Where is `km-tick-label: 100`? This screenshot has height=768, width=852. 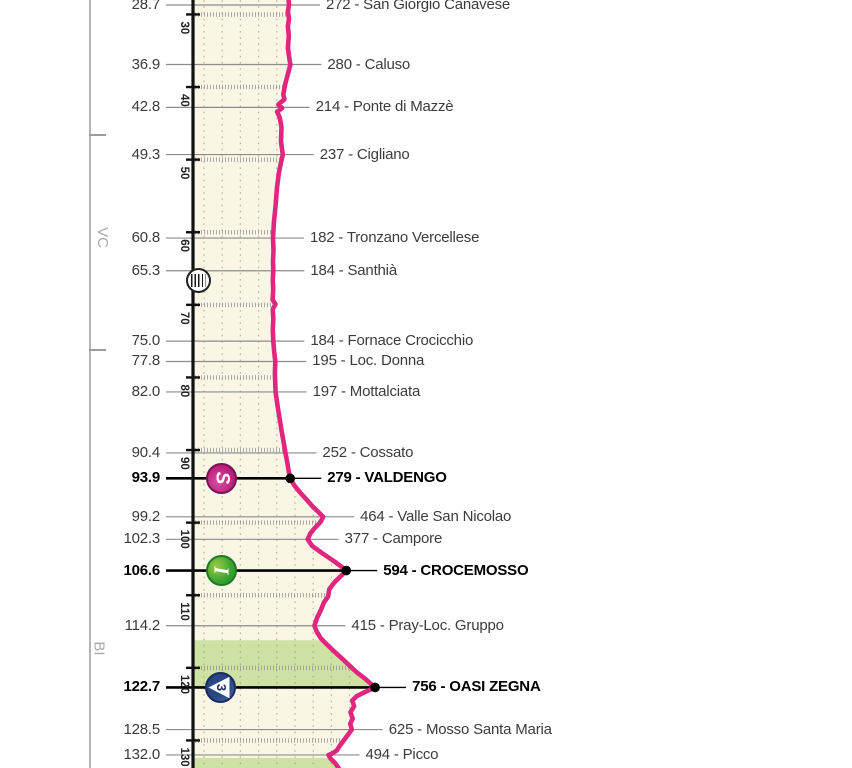 km-tick-label: 100 is located at coordinates (184, 539).